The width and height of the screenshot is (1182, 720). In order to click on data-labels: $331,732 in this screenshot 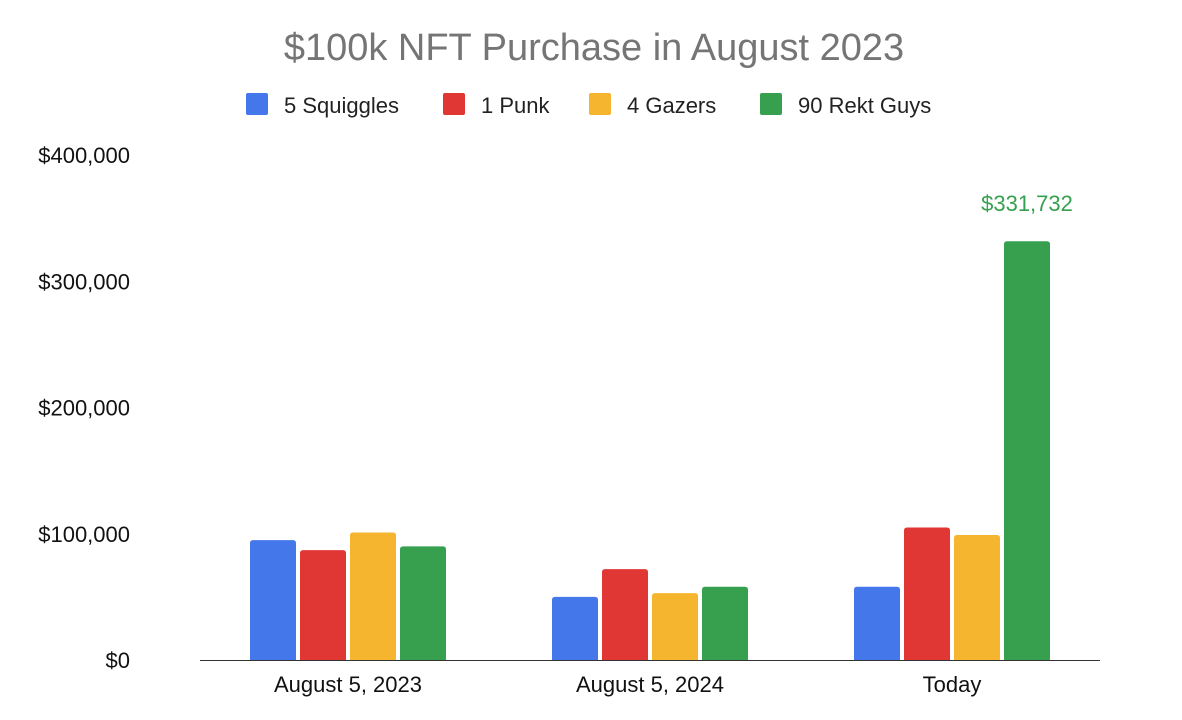, I will do `click(1027, 203)`.